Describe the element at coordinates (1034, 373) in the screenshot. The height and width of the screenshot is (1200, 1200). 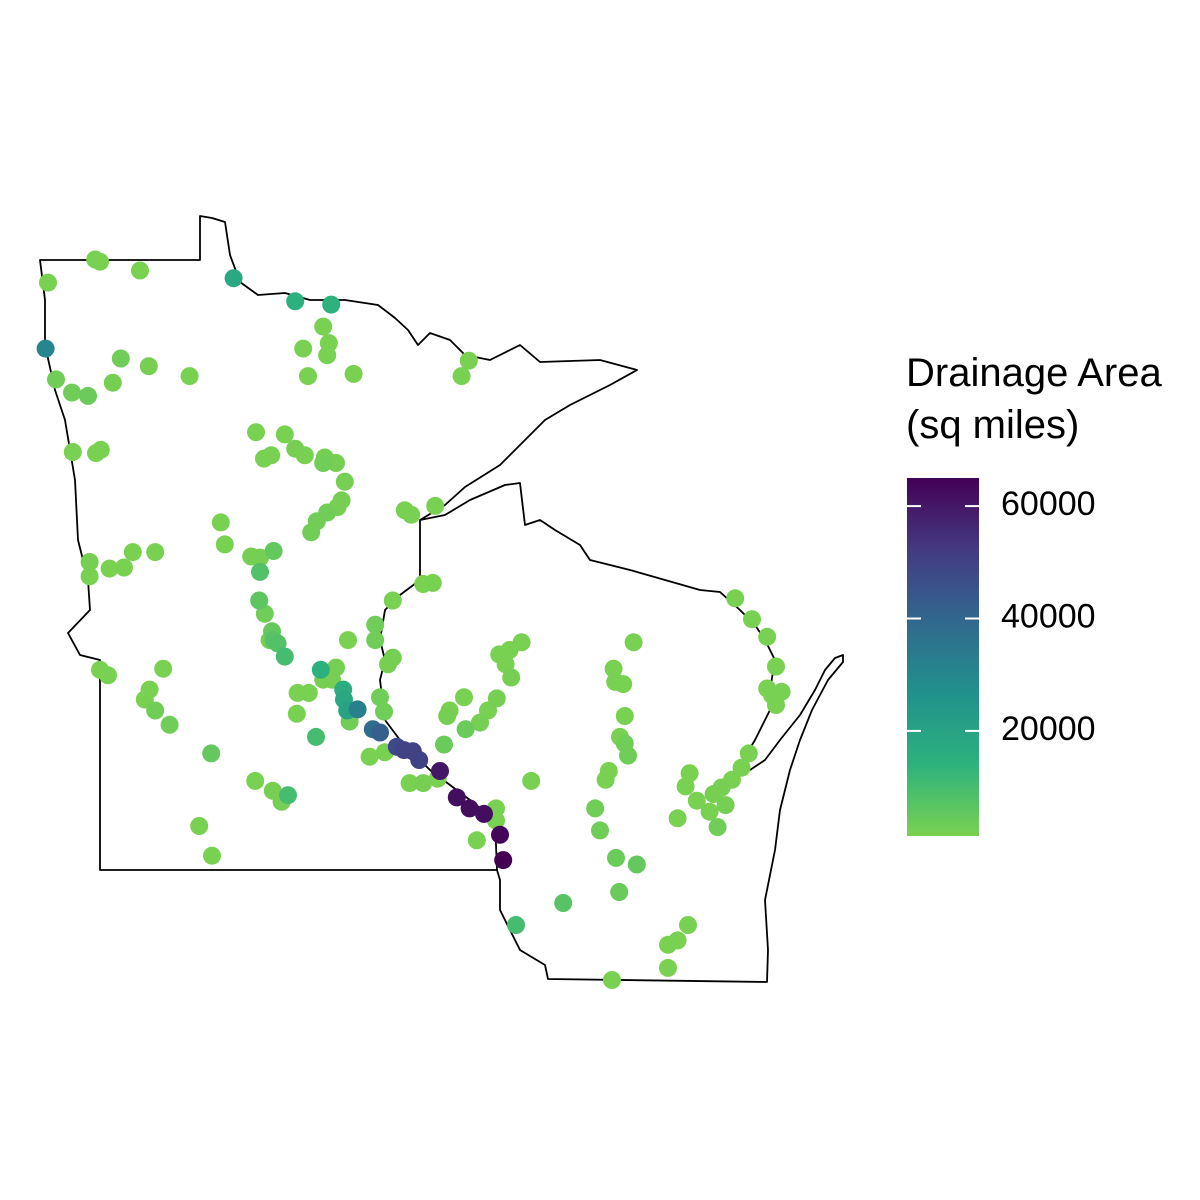
I see `legend-title: Drainage Area` at that location.